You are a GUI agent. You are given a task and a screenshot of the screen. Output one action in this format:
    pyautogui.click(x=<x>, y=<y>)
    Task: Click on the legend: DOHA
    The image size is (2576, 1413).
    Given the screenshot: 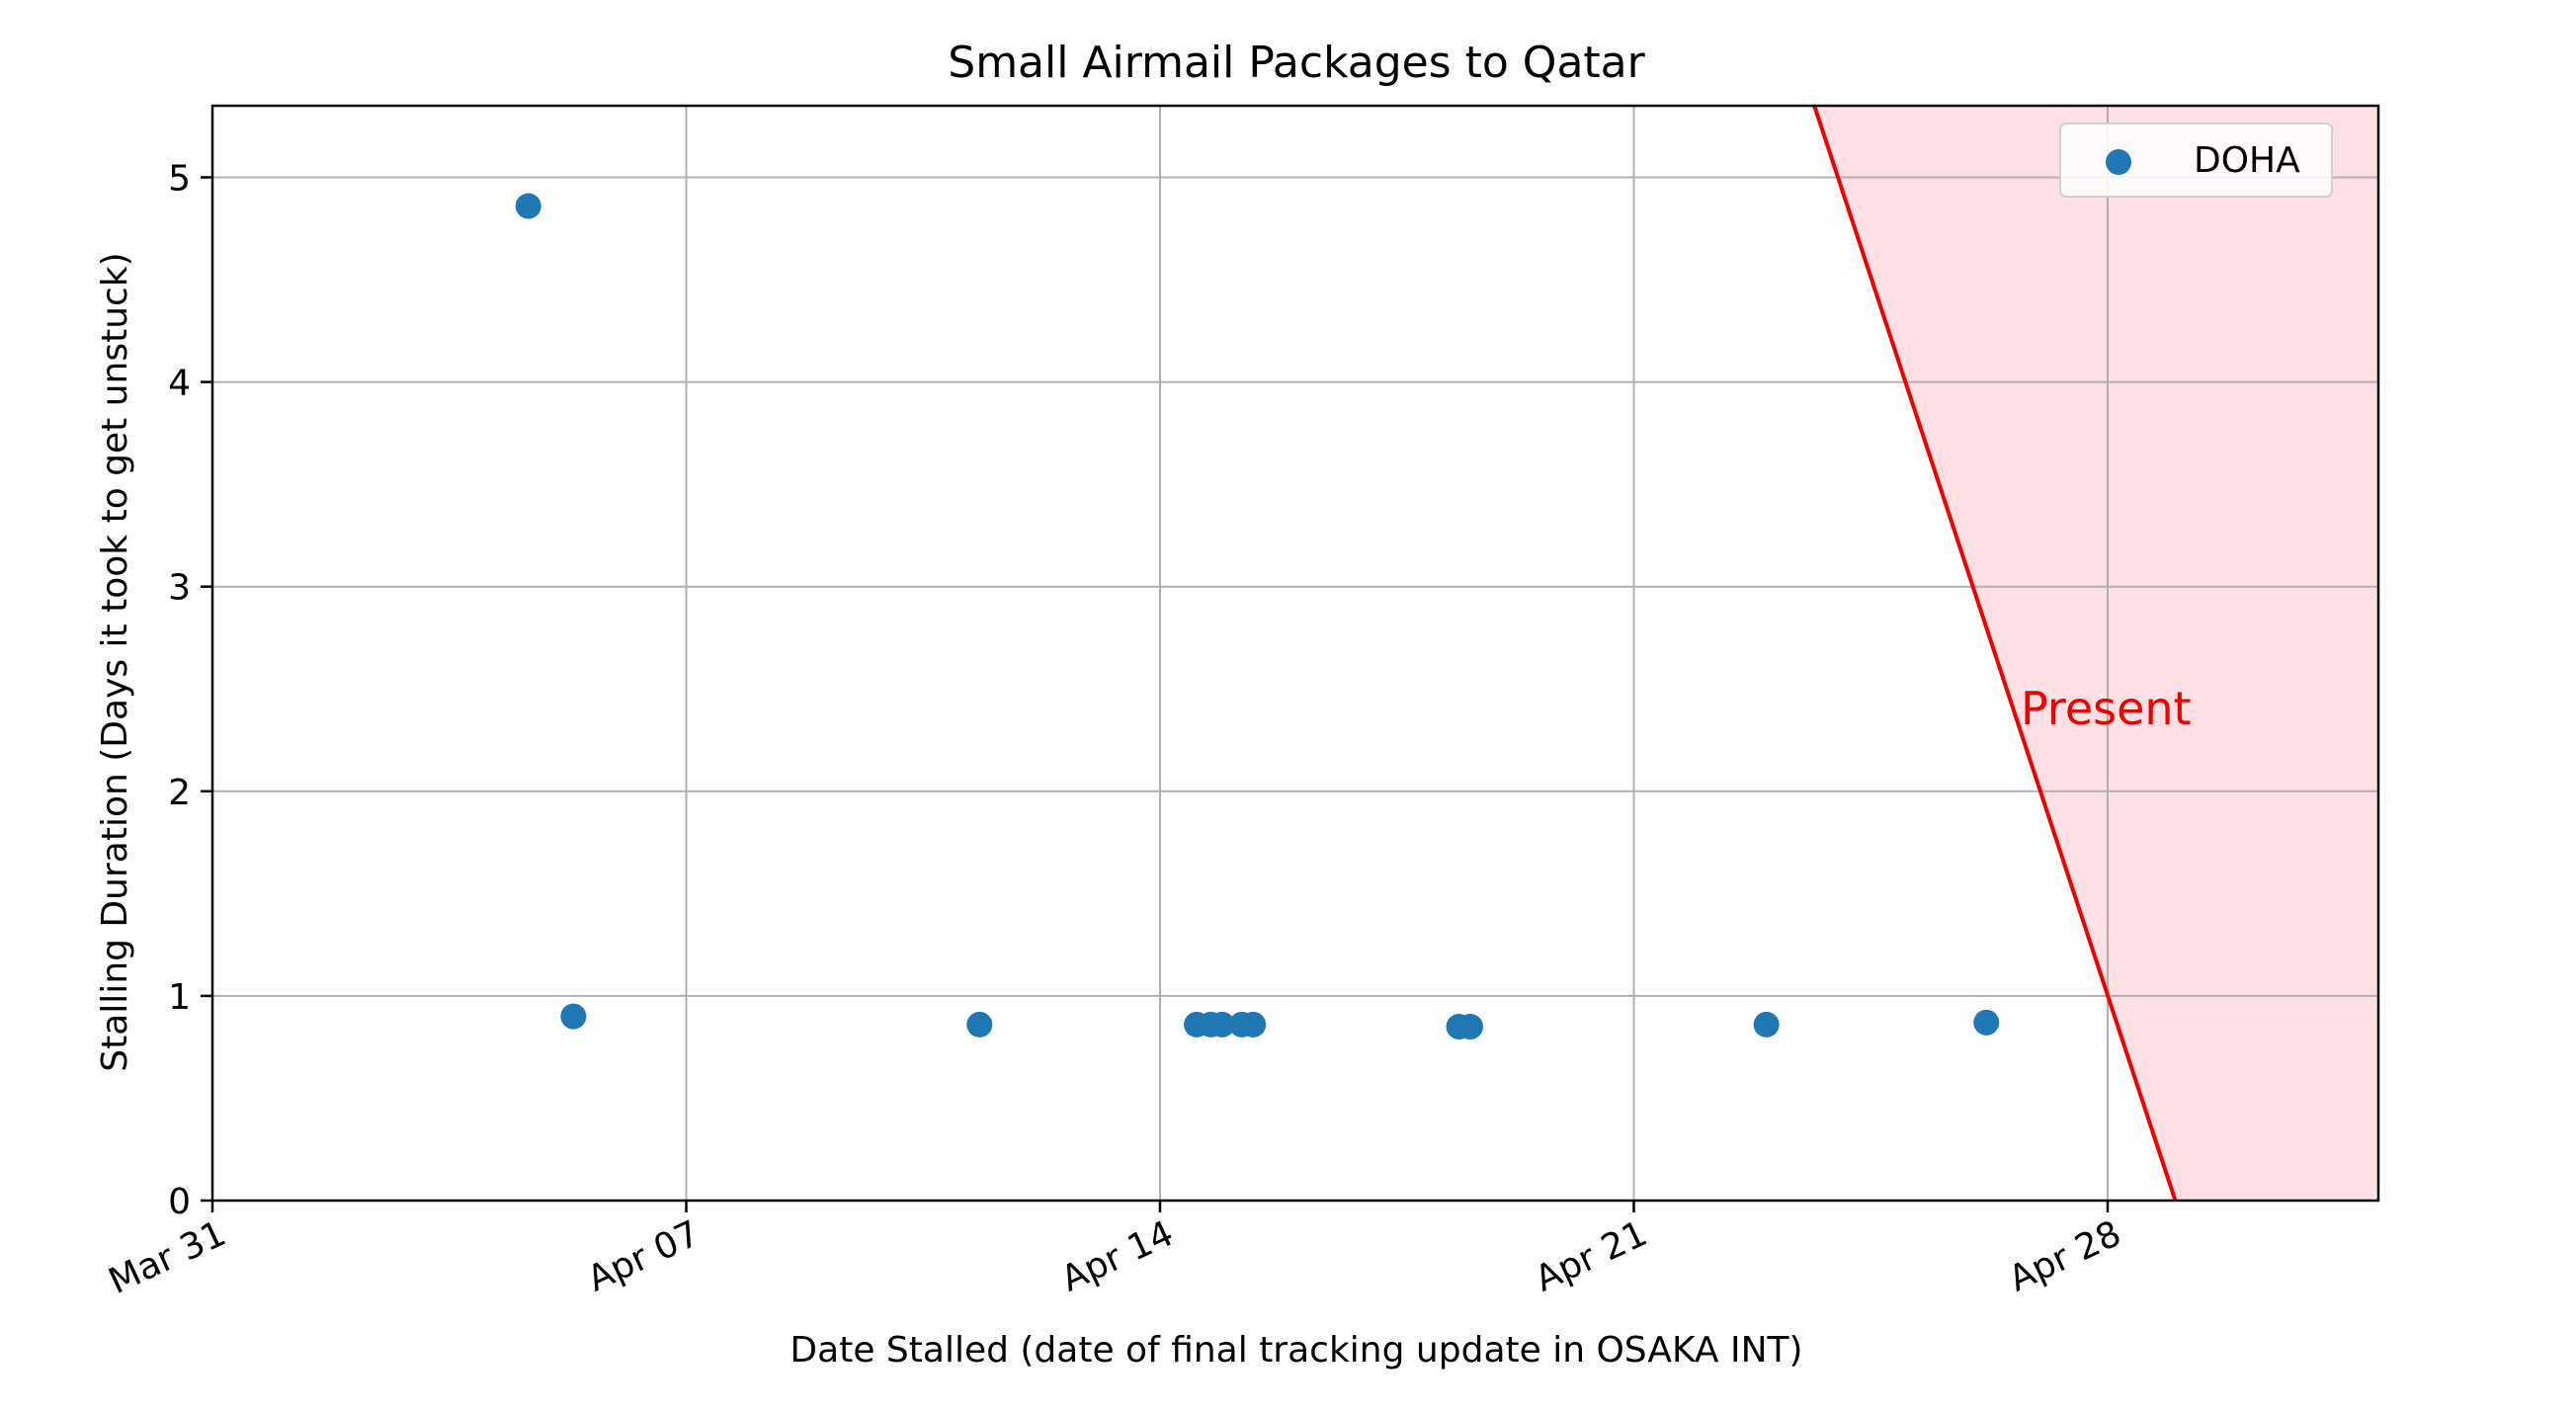 What is the action you would take?
    pyautogui.click(x=2196, y=160)
    